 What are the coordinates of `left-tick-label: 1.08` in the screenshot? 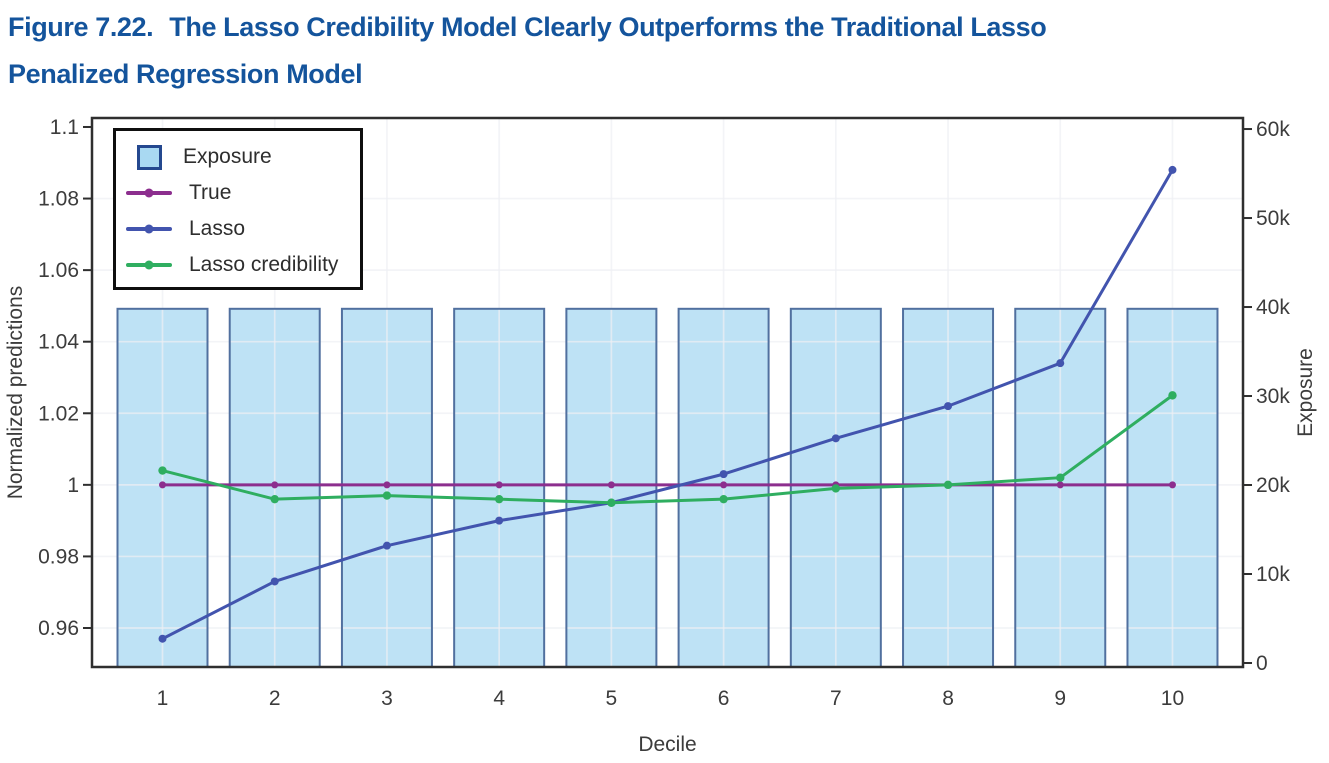 It's located at (58, 199).